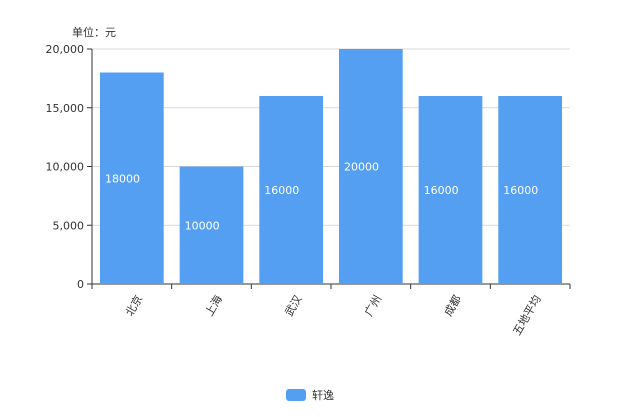  Describe the element at coordinates (296, 395) in the screenshot. I see `legend-swatch` at that location.